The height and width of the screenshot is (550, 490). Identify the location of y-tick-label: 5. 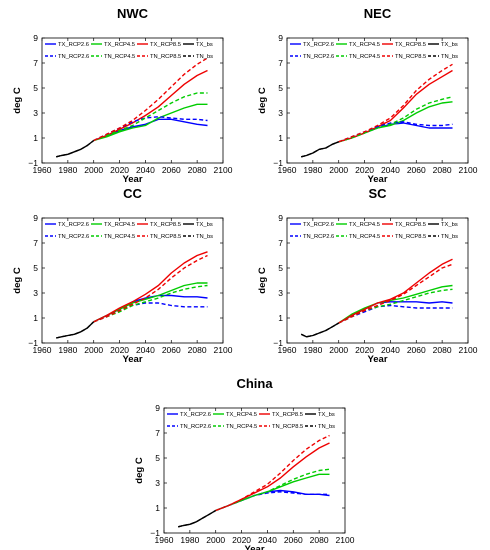
(35, 88).